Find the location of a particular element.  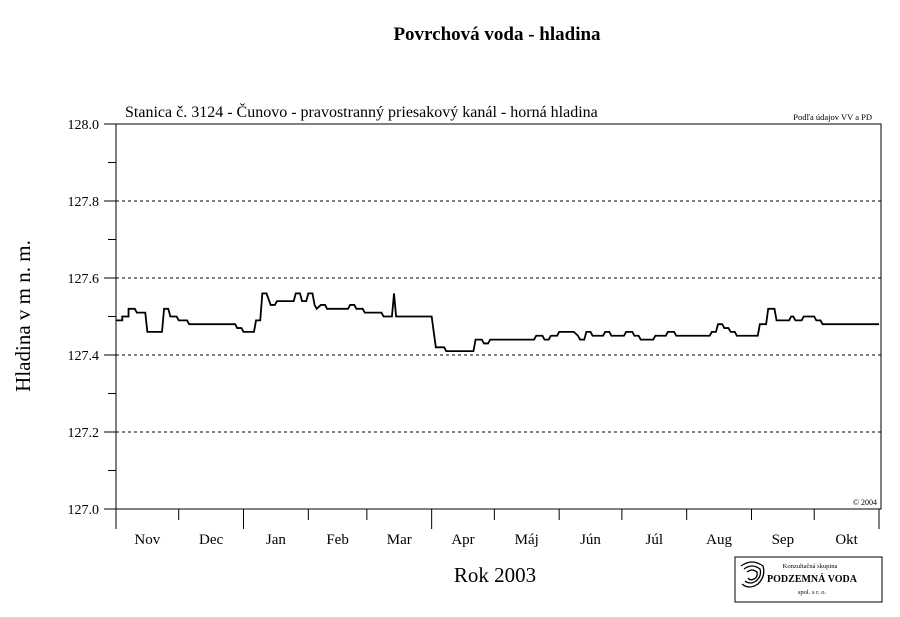

x-tick-label-10: Sep is located at coordinates (783, 540).